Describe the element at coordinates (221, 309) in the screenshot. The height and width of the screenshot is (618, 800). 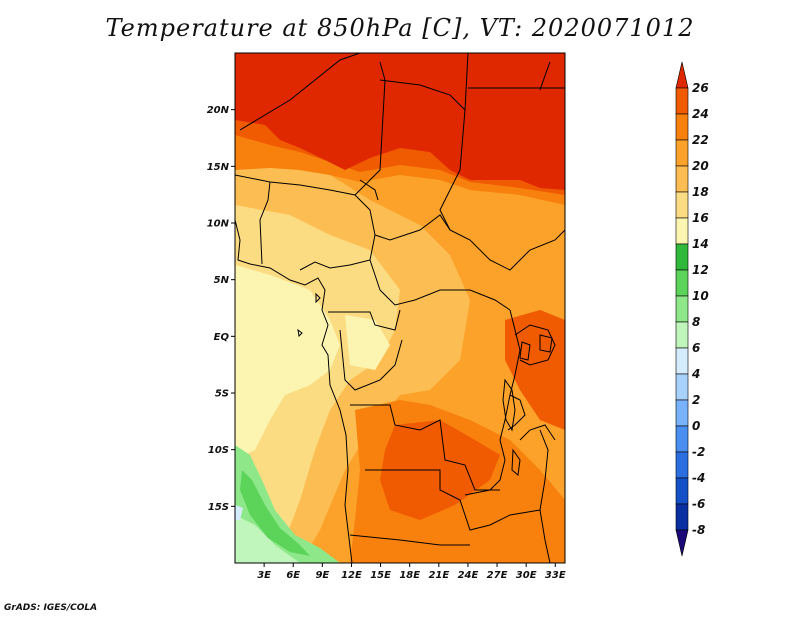
I see `latitude-axis: 20N 15N 10N 5N EQ 5S 10S 15S` at that location.